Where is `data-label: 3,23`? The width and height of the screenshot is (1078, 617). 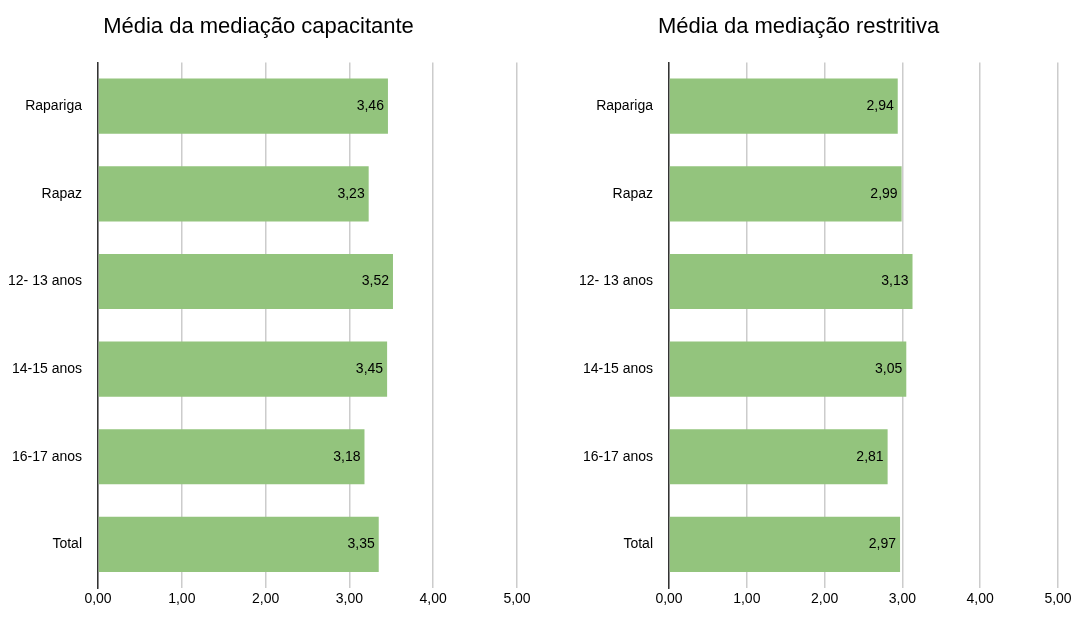
data-label: 3,23 is located at coordinates (351, 192).